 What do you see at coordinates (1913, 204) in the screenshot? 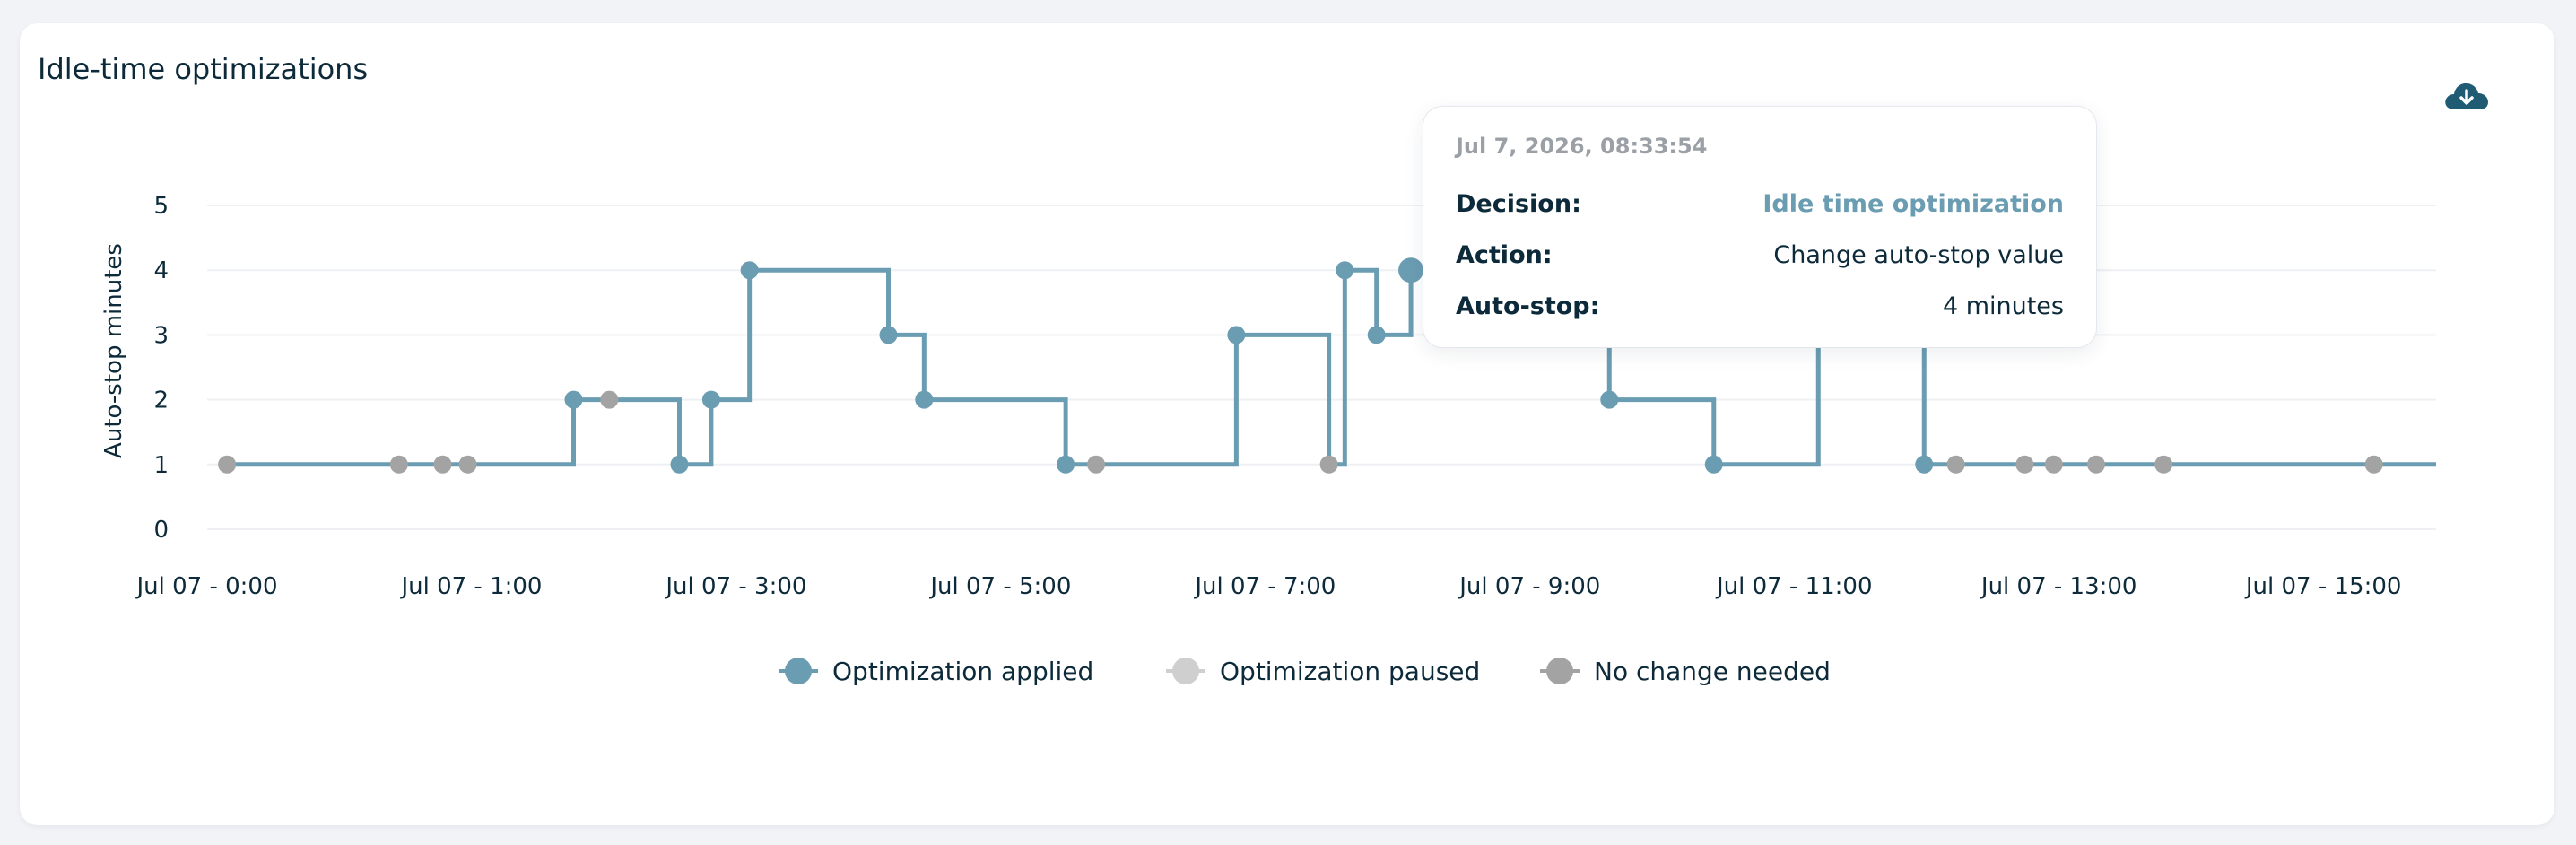
I see `tooltip-value: Idle time optimization` at bounding box center [1913, 204].